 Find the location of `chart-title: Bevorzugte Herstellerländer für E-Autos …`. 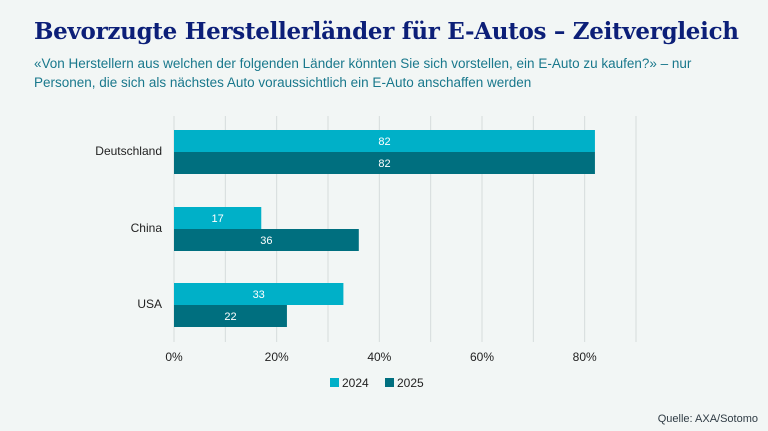

chart-title: Bevorzugte Herstellerländer für E-Autos … is located at coordinates (386, 31).